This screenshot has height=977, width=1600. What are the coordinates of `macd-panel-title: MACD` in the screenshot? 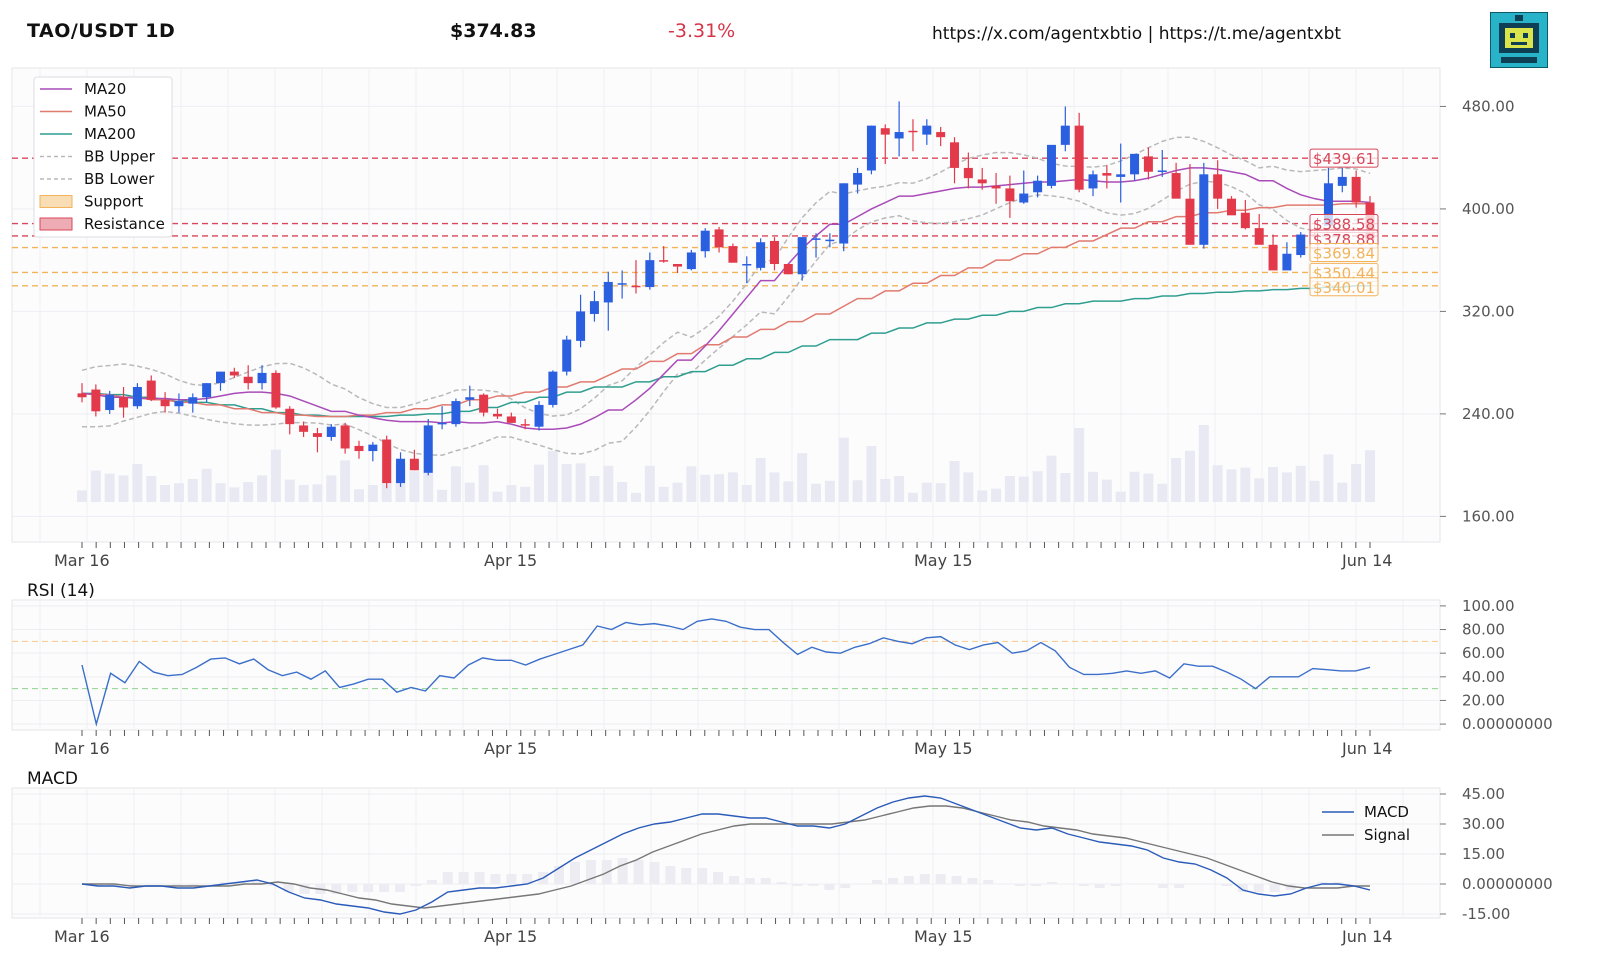 It's located at (52, 779).